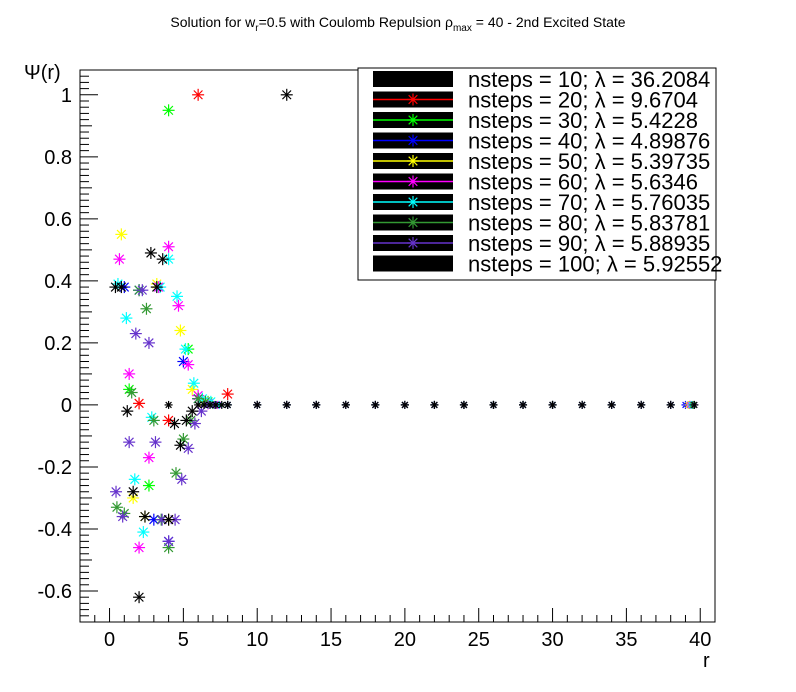 This screenshot has width=796, height=692. Describe the element at coordinates (589, 202) in the screenshot. I see `legend-entry: nsteps = 70; λ = 5.76035` at that location.